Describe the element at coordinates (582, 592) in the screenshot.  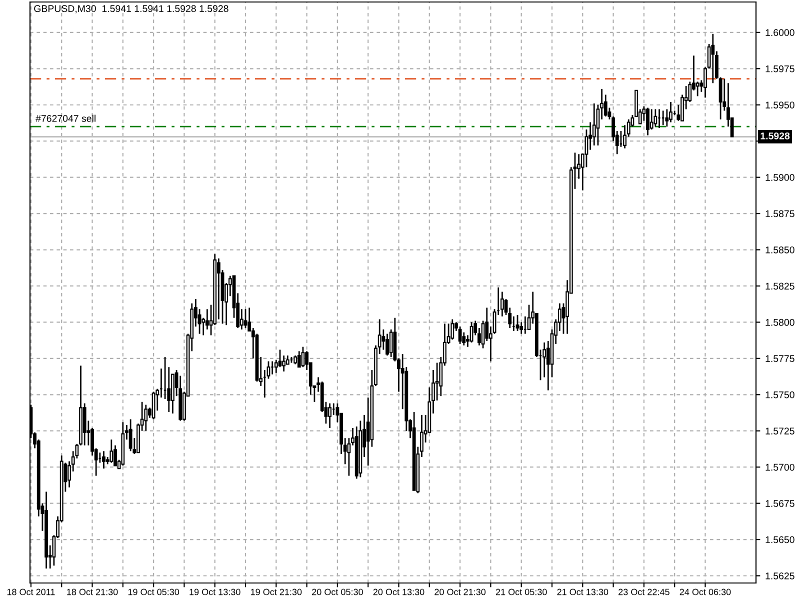
I see `x-tick-label: 21 Oct 13:30` at that location.